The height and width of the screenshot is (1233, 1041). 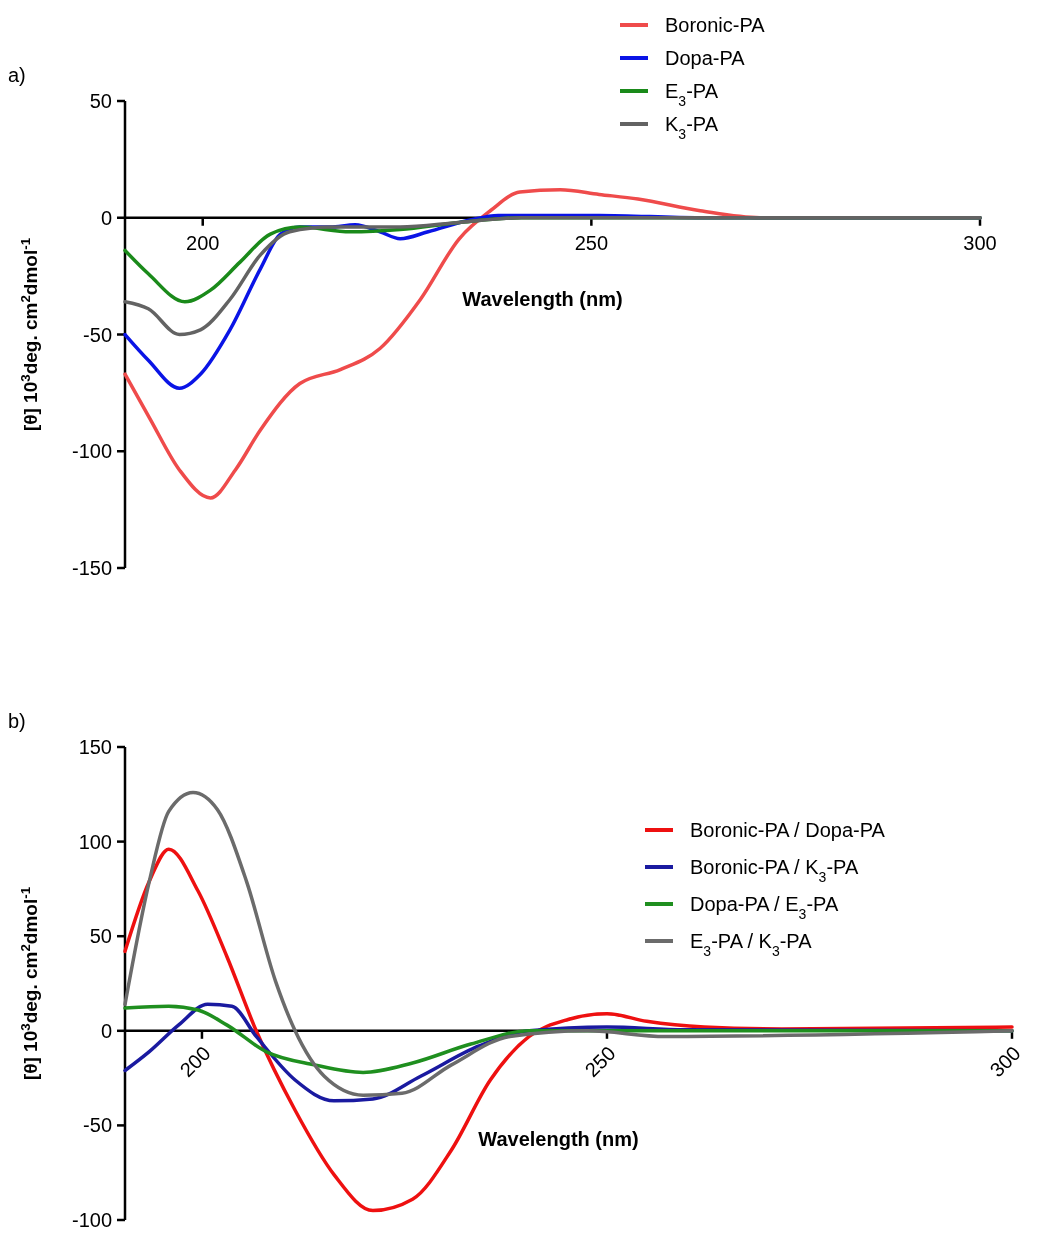 I want to click on legend-label: Dopa-PA / E$_{3}$-PA, so click(x=764, y=907).